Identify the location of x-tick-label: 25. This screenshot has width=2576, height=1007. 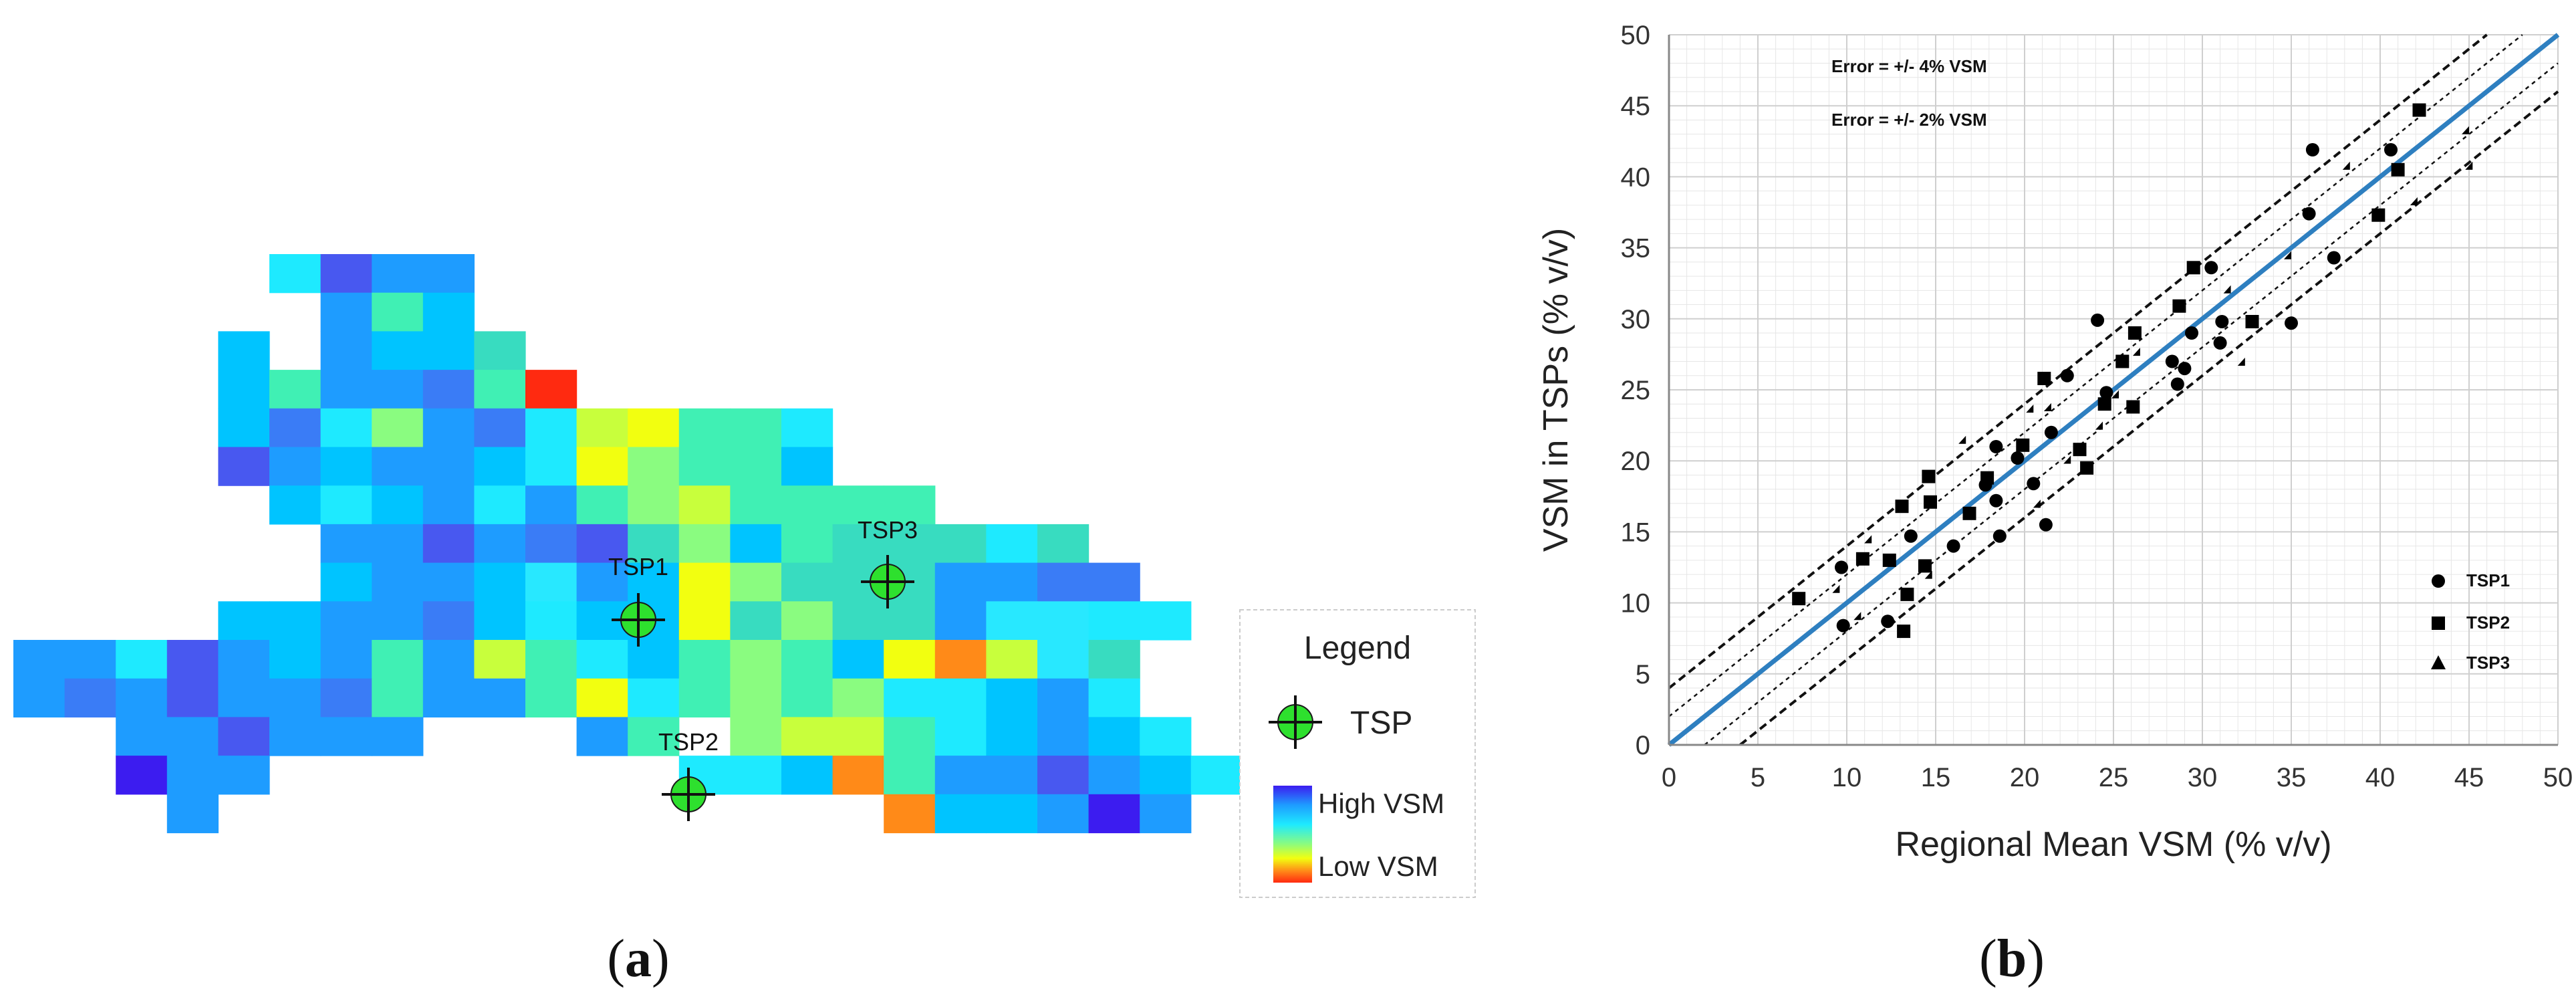
(2114, 777).